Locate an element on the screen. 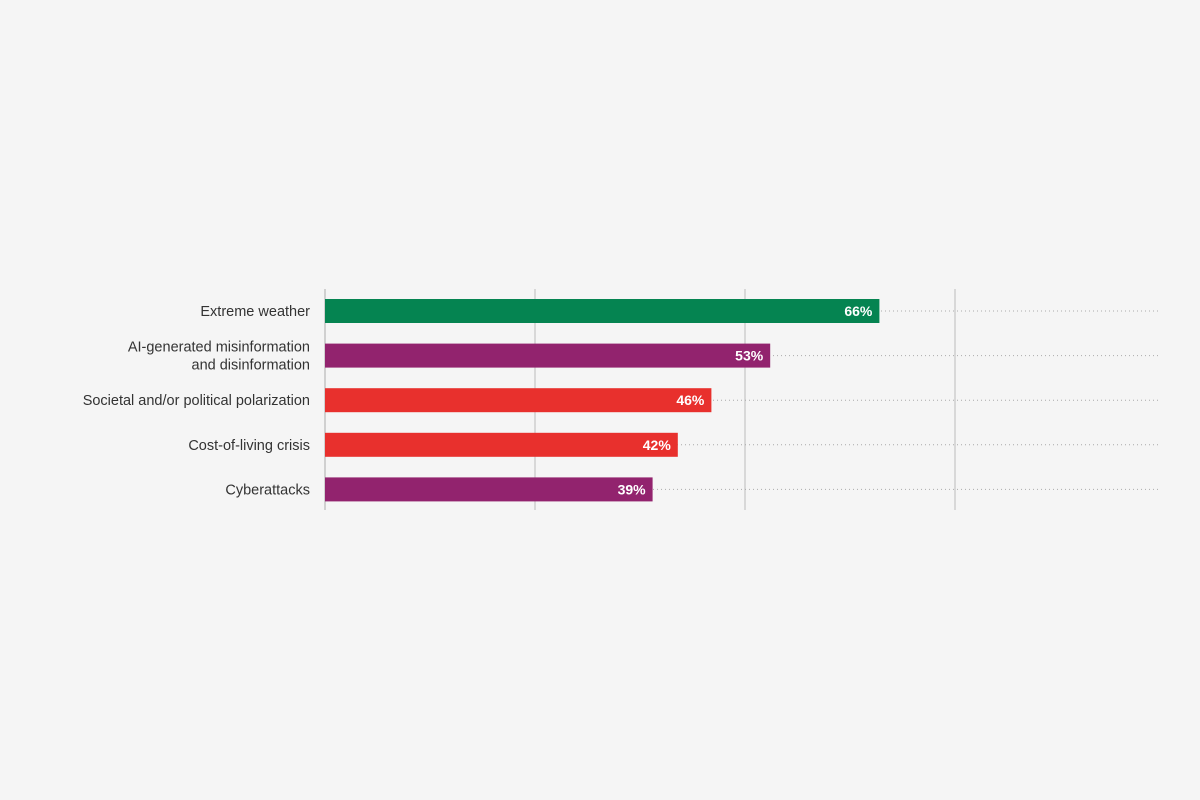 The height and width of the screenshot is (800, 1200). category-label: Extreme weather is located at coordinates (255, 312).